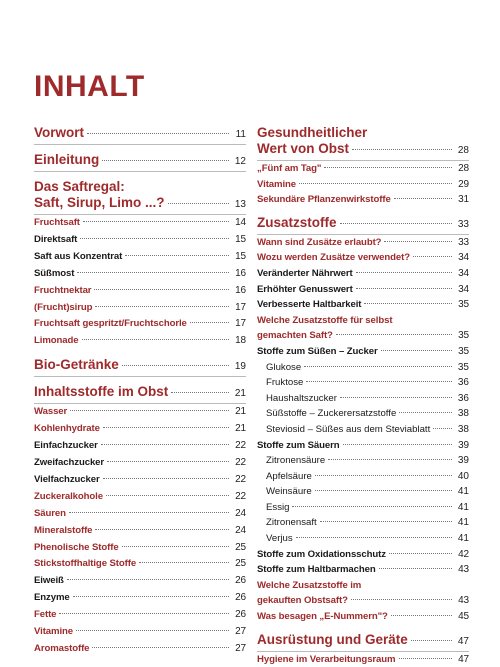 The width and height of the screenshot is (500, 667). I want to click on toc-item: Verbesserte Haltbarkeit 35, so click(363, 305).